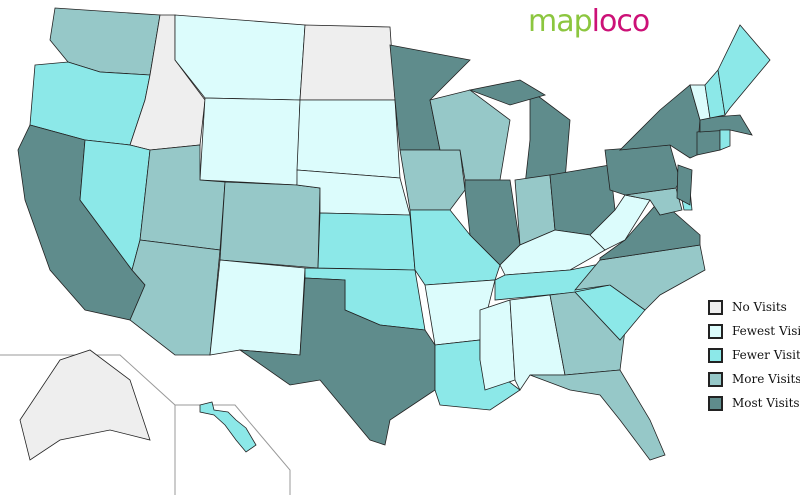  What do you see at coordinates (766, 355) in the screenshot?
I see `legend-label: Fewer Visits` at bounding box center [766, 355].